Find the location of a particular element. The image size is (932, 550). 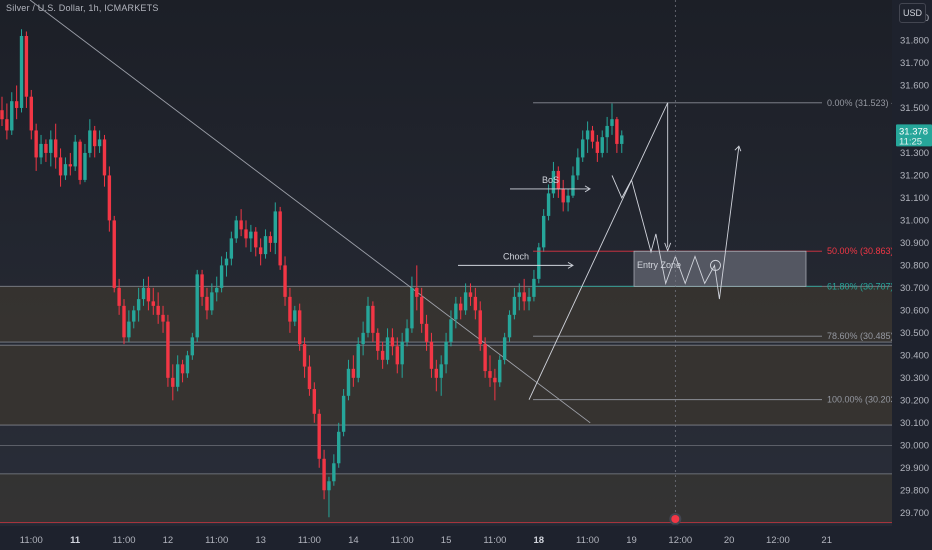

projection-path is located at coordinates (675, 223).